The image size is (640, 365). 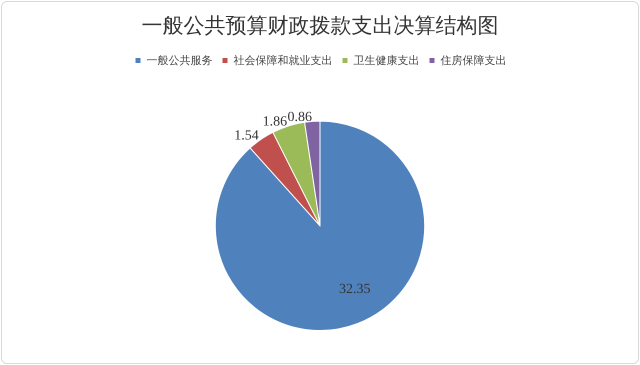 What do you see at coordinates (283, 60) in the screenshot?
I see `legend-label: 社会保障和就业支出` at bounding box center [283, 60].